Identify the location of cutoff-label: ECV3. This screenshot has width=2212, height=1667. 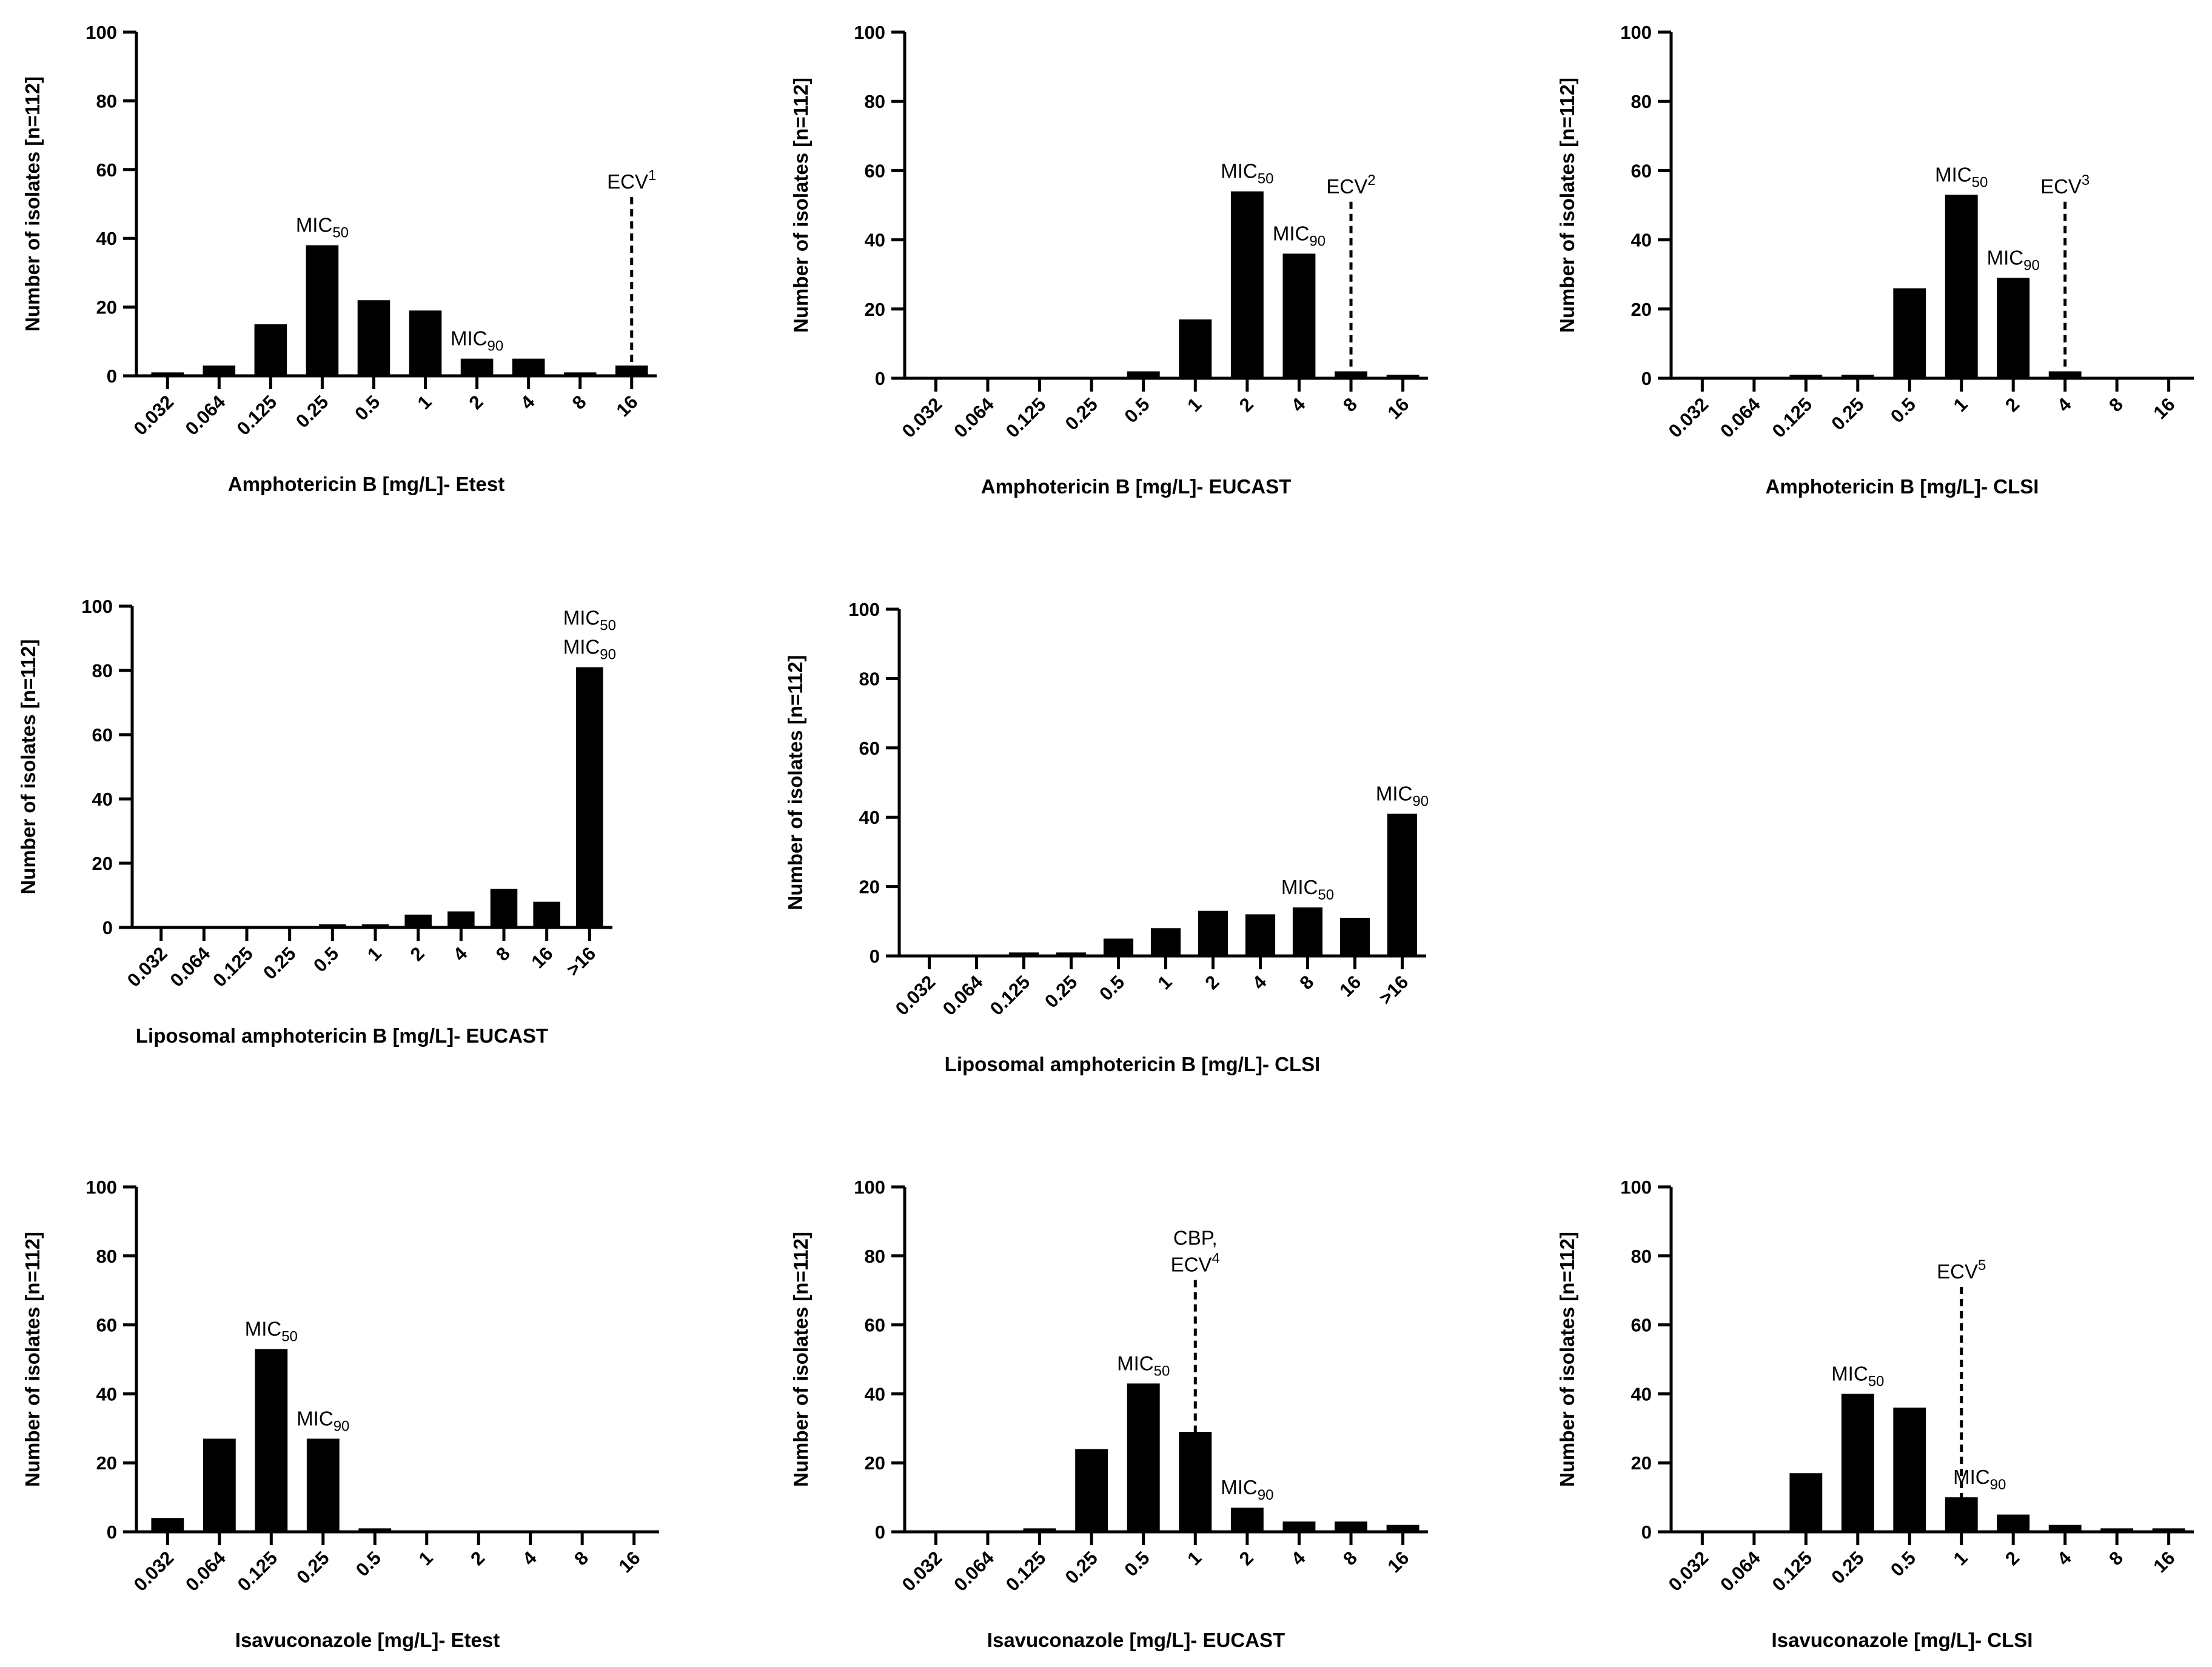
(2065, 185).